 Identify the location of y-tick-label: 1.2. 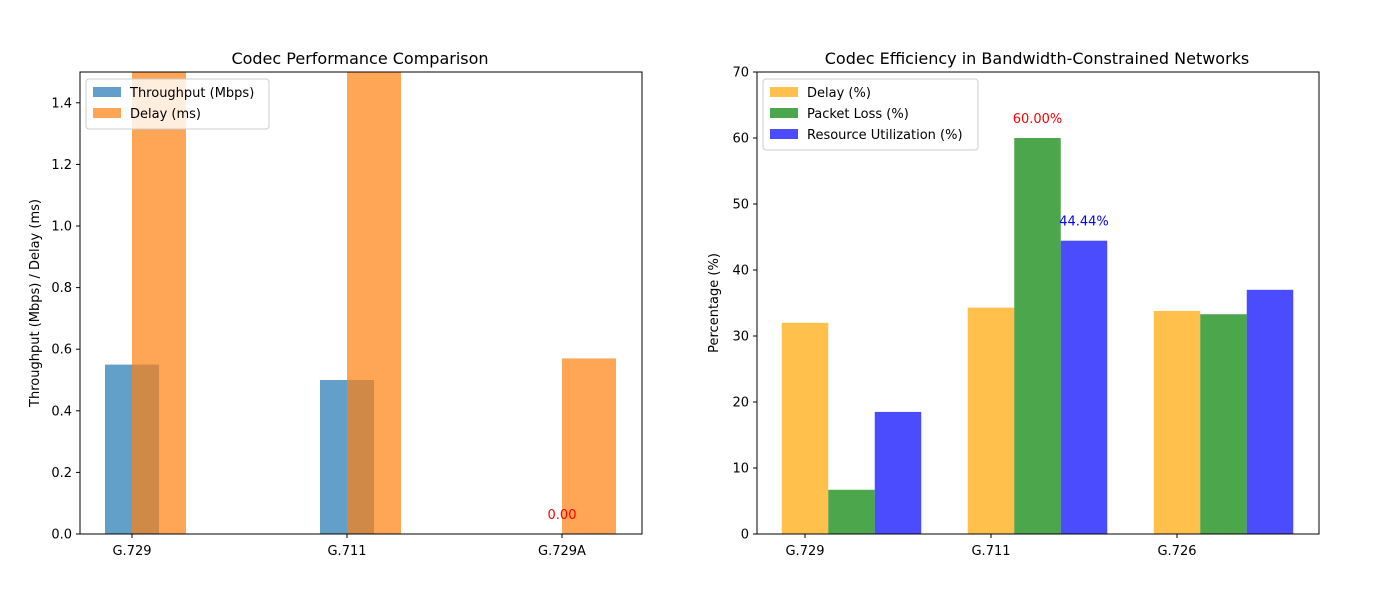
(61, 165).